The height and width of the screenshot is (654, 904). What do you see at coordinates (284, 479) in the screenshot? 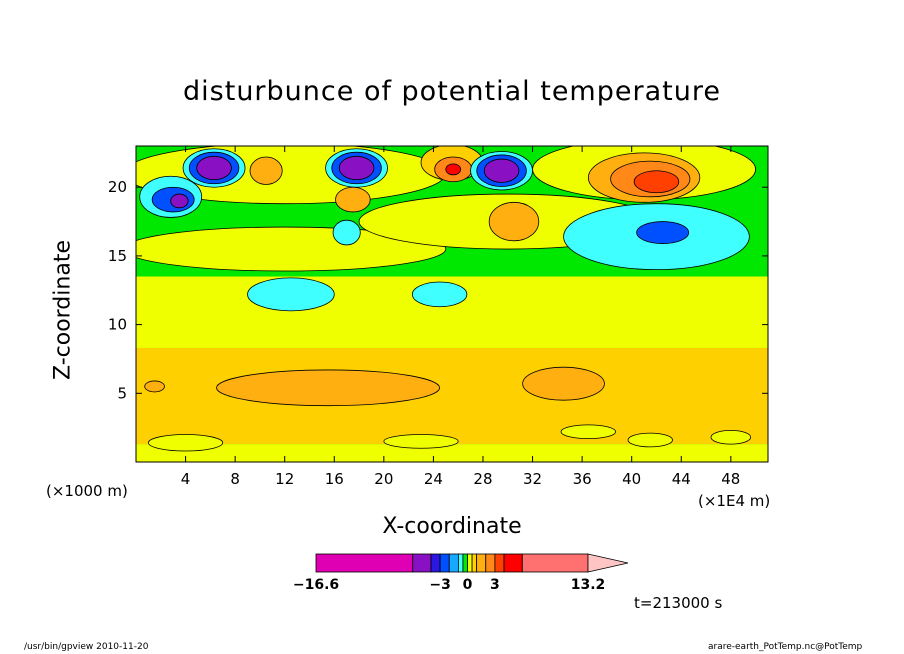
I see `x-tick-label-12: 12` at bounding box center [284, 479].